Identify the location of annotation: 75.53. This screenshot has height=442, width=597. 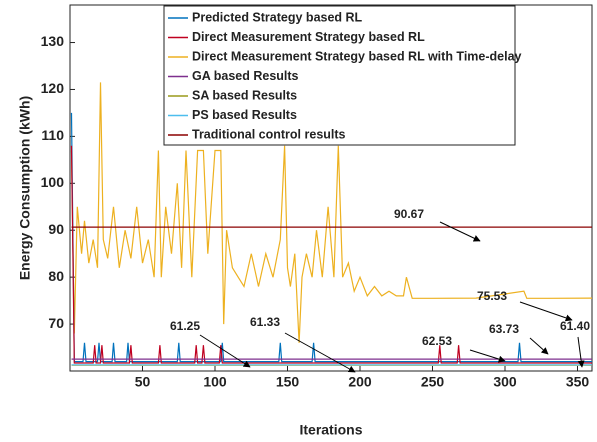
(492, 296).